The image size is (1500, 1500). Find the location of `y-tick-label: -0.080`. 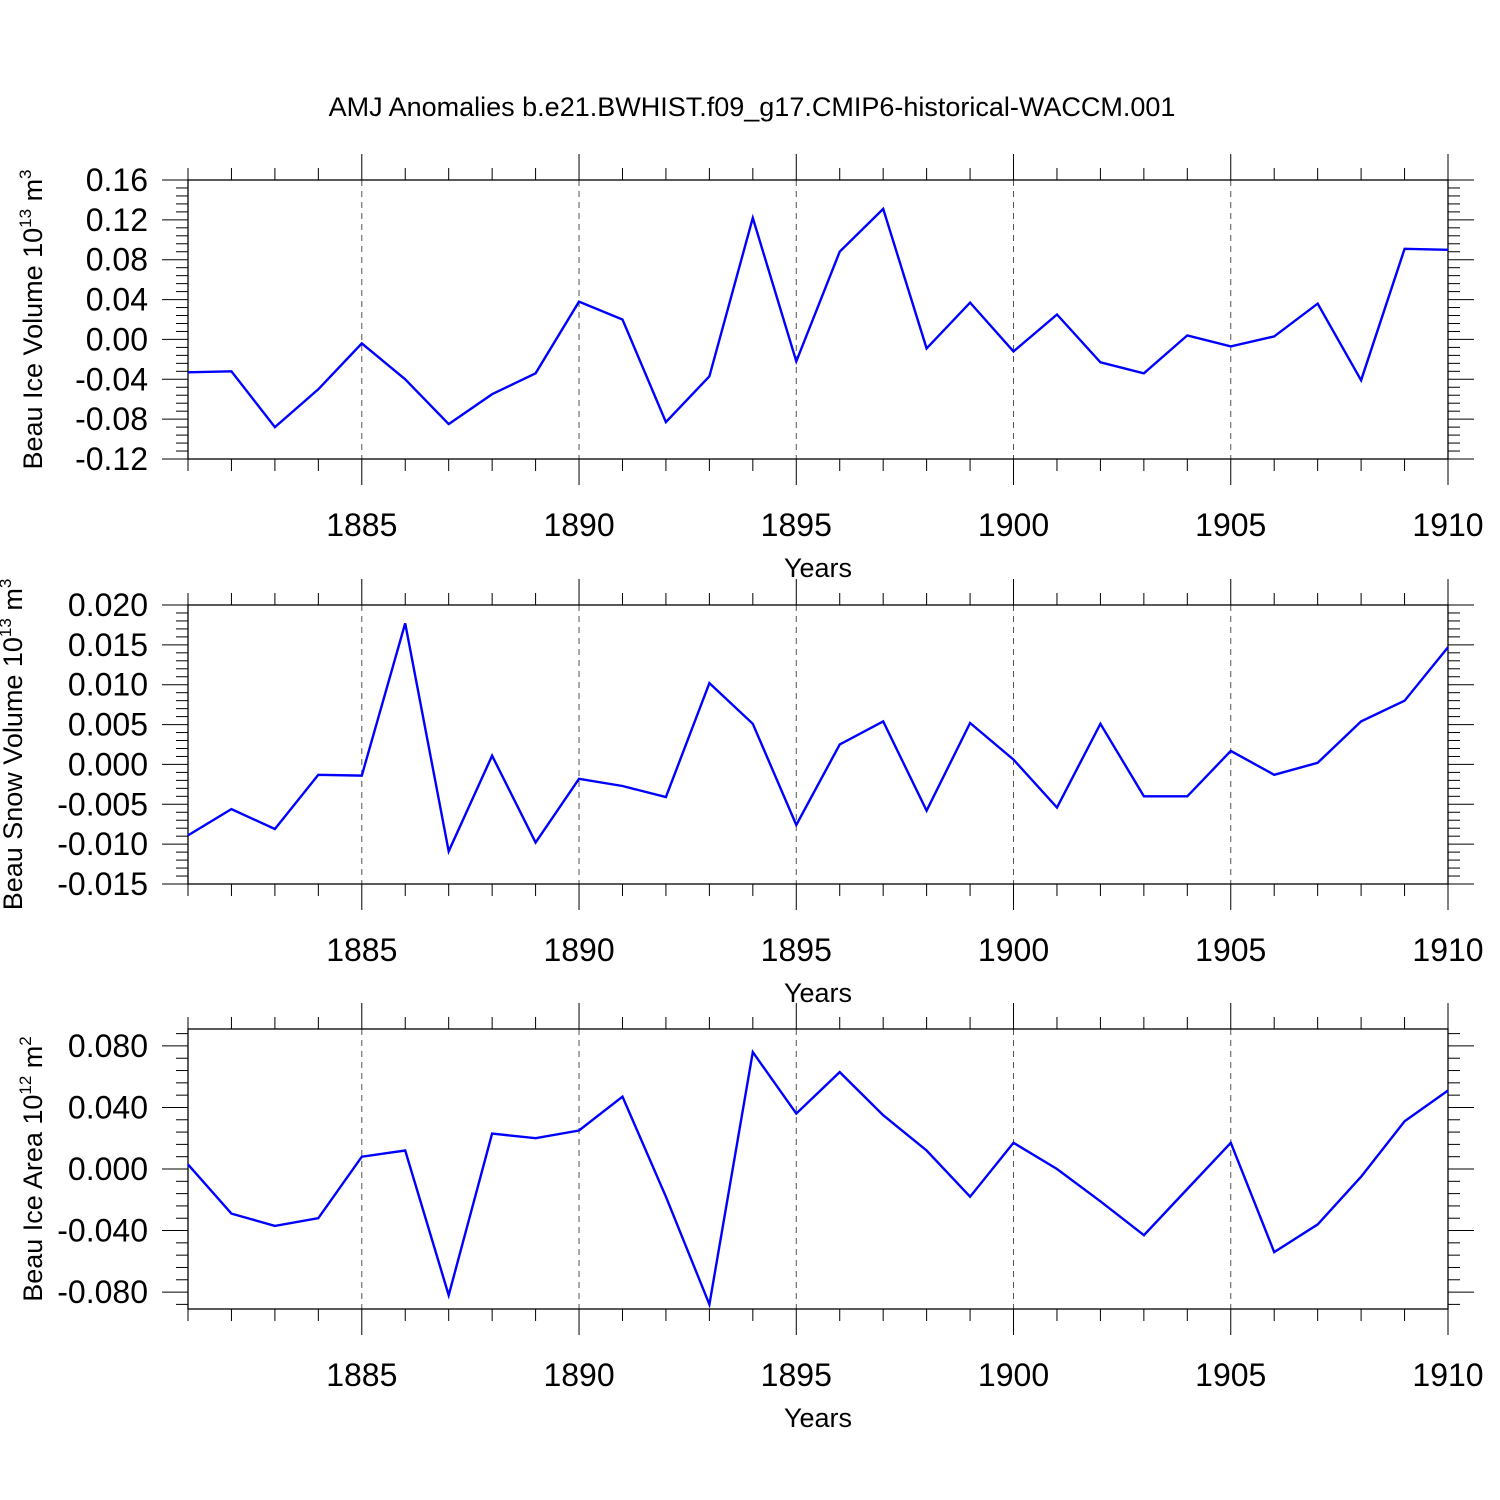

y-tick-label: -0.080 is located at coordinates (102, 1292).